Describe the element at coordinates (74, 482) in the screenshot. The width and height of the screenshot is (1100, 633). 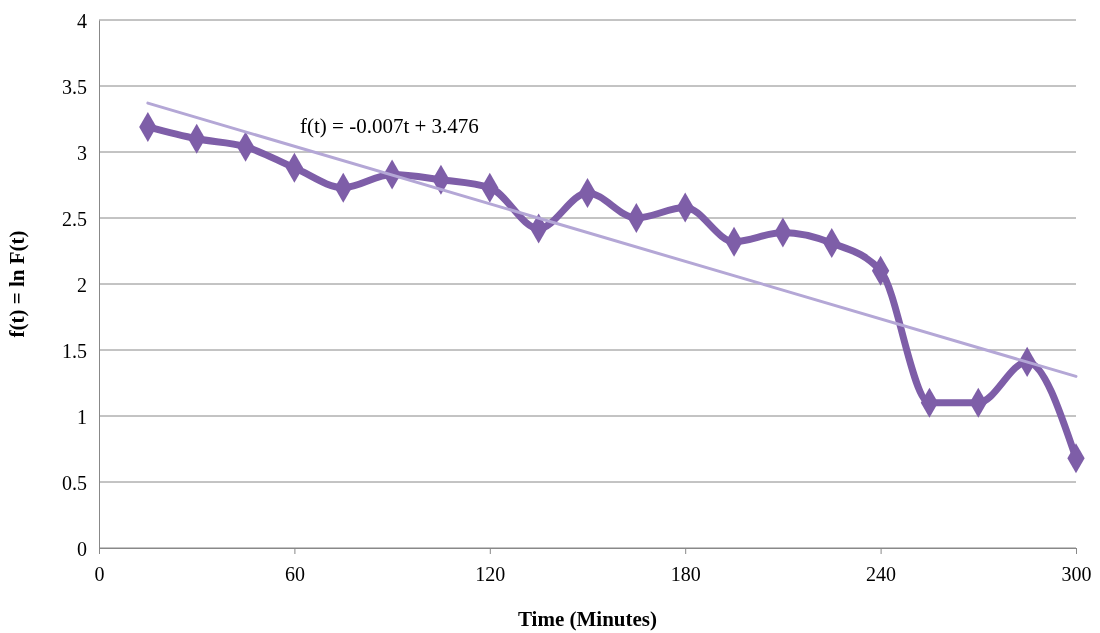
I see `y-tick-label: 0.5` at that location.